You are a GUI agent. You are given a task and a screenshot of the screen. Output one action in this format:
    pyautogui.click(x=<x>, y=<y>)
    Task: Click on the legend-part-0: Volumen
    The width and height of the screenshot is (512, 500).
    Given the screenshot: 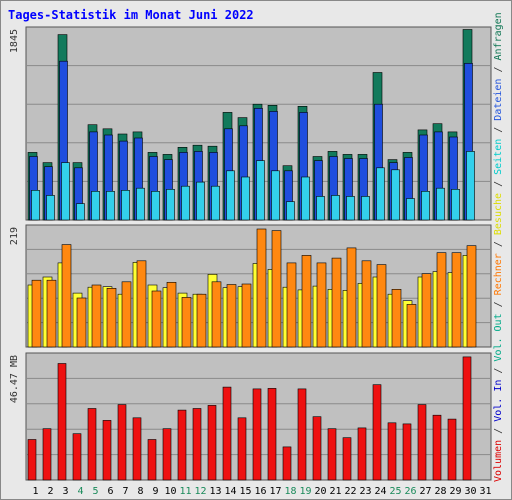 What is the action you would take?
    pyautogui.click(x=498, y=461)
    